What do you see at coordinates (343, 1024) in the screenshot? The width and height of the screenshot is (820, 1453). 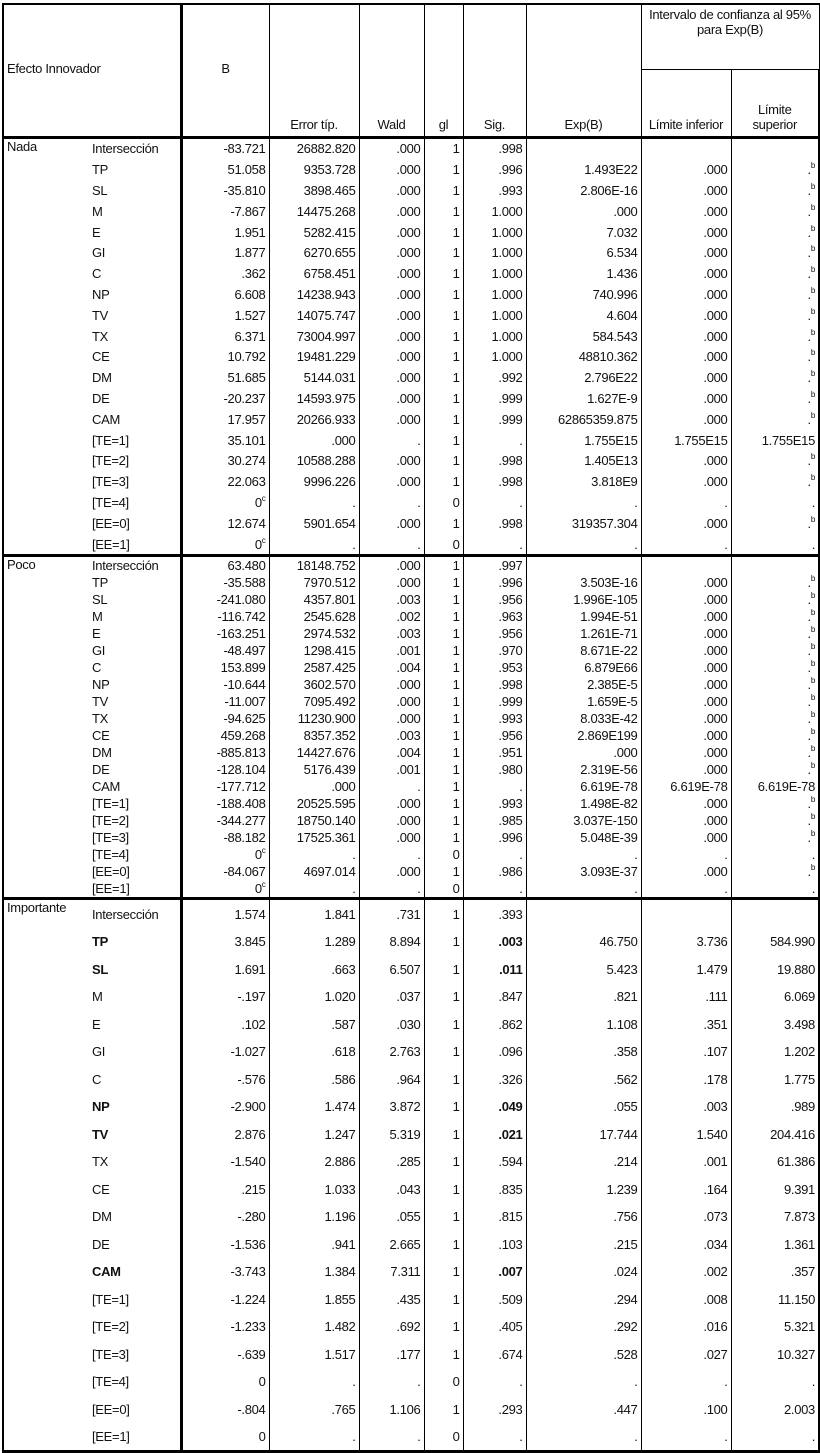 I see `cell-value: .587` at bounding box center [343, 1024].